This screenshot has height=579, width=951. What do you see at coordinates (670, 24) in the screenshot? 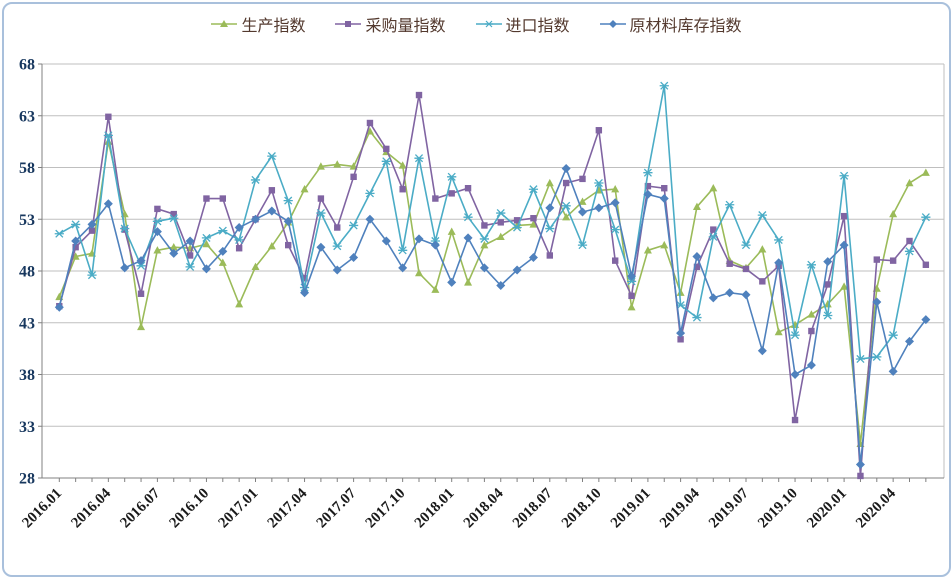
I see `legend-item-raw-material-inventory-index: 原材料库存指数` at bounding box center [670, 24].